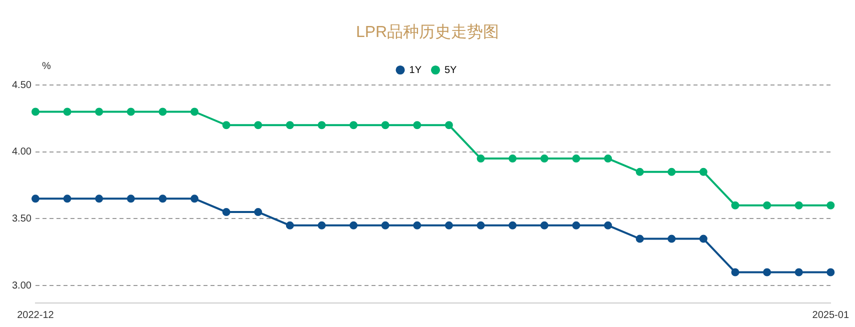 Image resolution: width=855 pixels, height=327 pixels. Describe the element at coordinates (22, 152) in the screenshot. I see `y-tick-label: 4.00` at that location.